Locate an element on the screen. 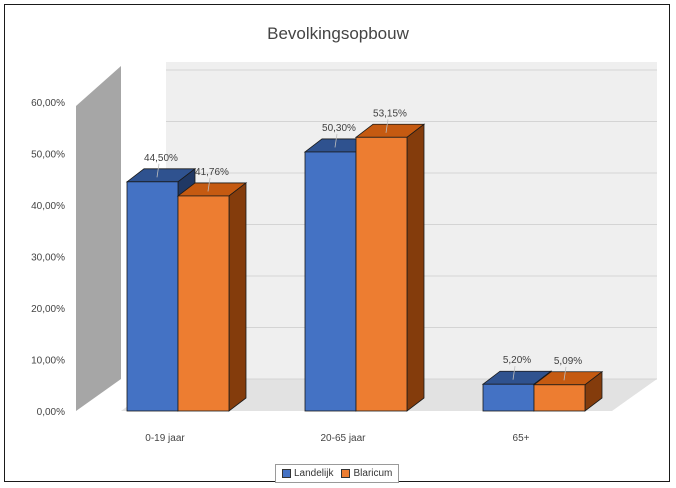 This screenshot has height=488, width=676. data-label: 41,76% is located at coordinates (212, 172).